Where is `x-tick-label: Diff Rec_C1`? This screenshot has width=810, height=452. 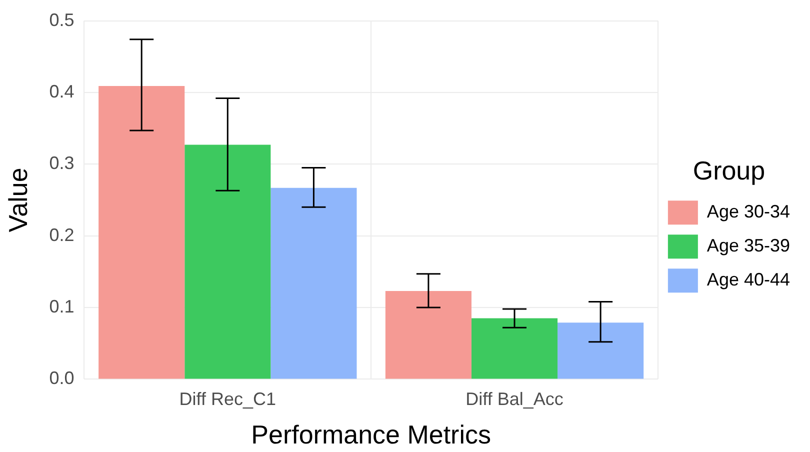
x-tick-label: Diff Rec_C1 is located at coordinates (227, 398).